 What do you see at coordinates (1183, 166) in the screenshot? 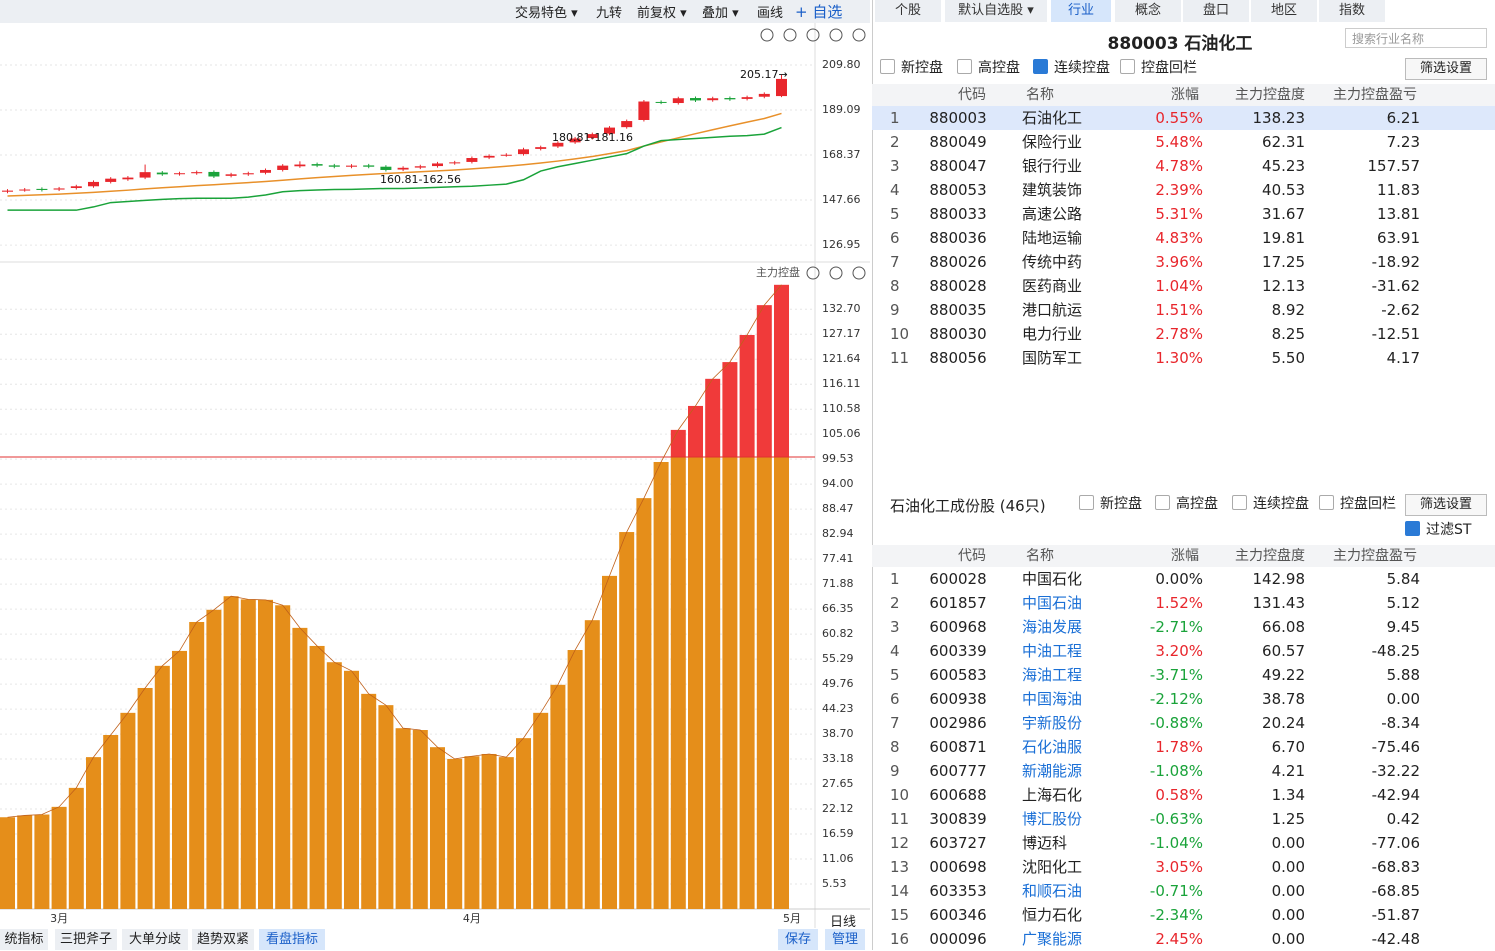
I see `table-row: 3 880047 银行行业 4.78% 45.23 157.57` at bounding box center [1183, 166].